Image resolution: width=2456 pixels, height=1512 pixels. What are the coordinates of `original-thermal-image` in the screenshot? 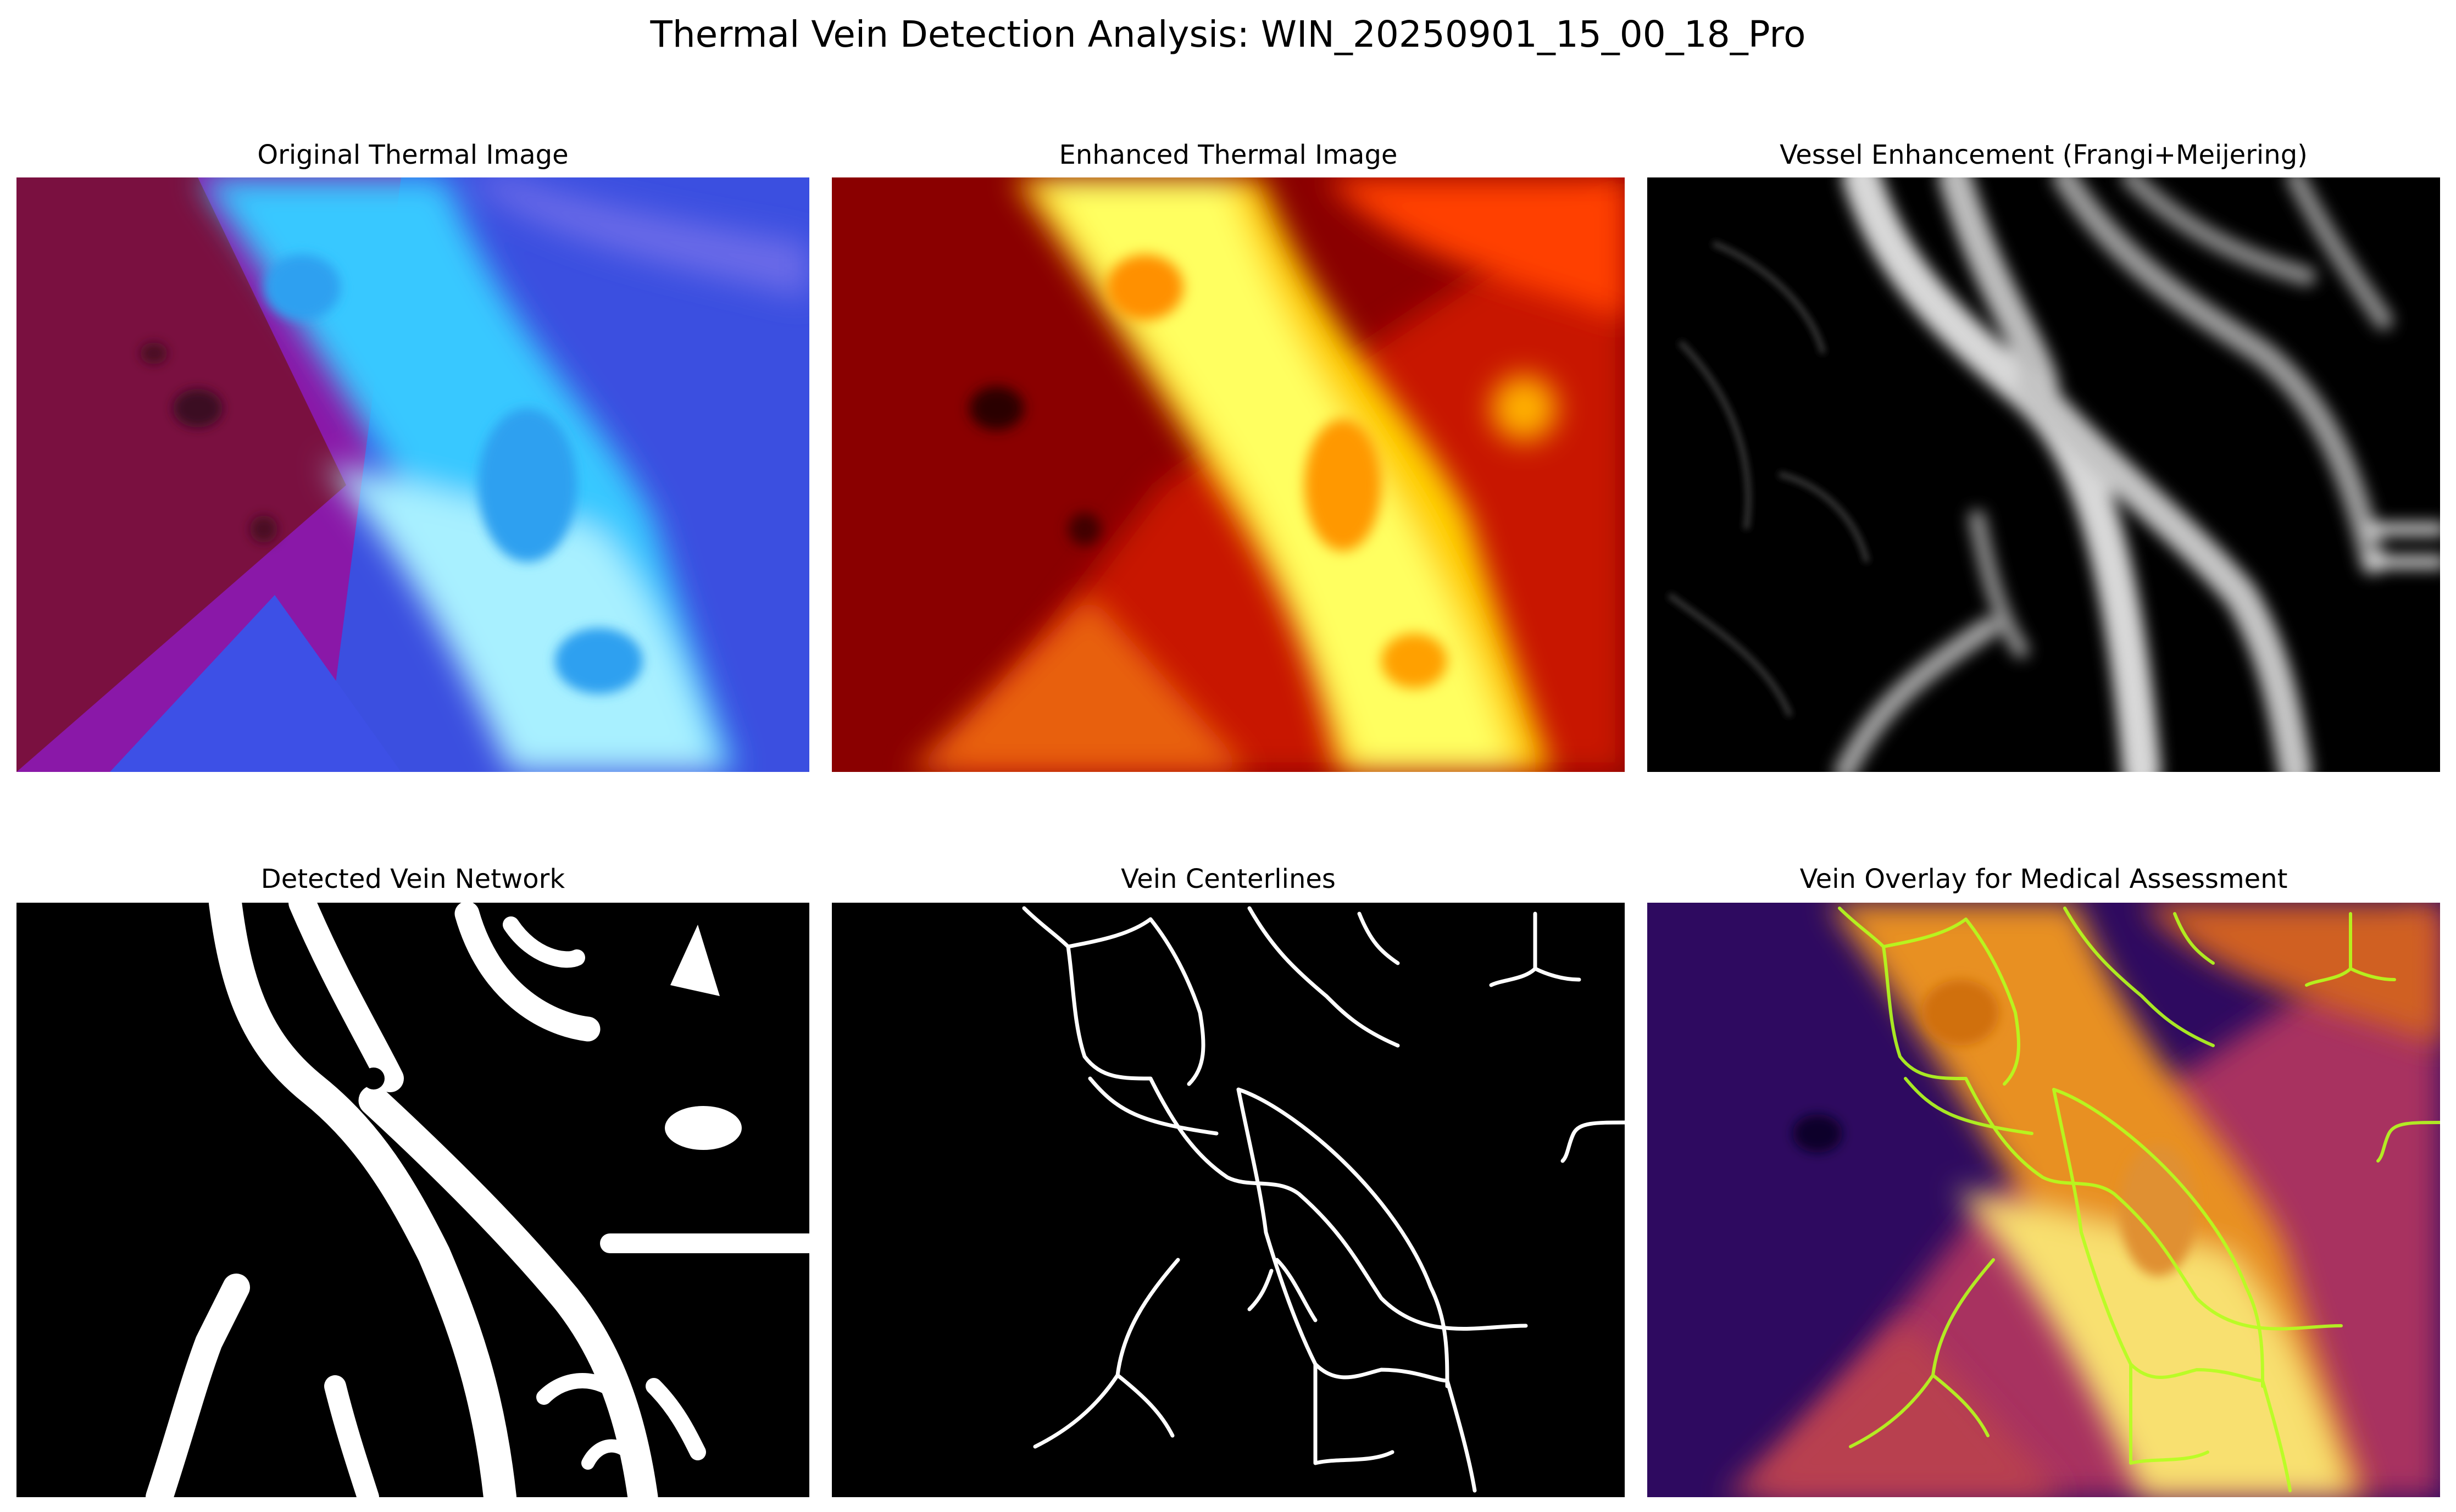 It's located at (412, 474).